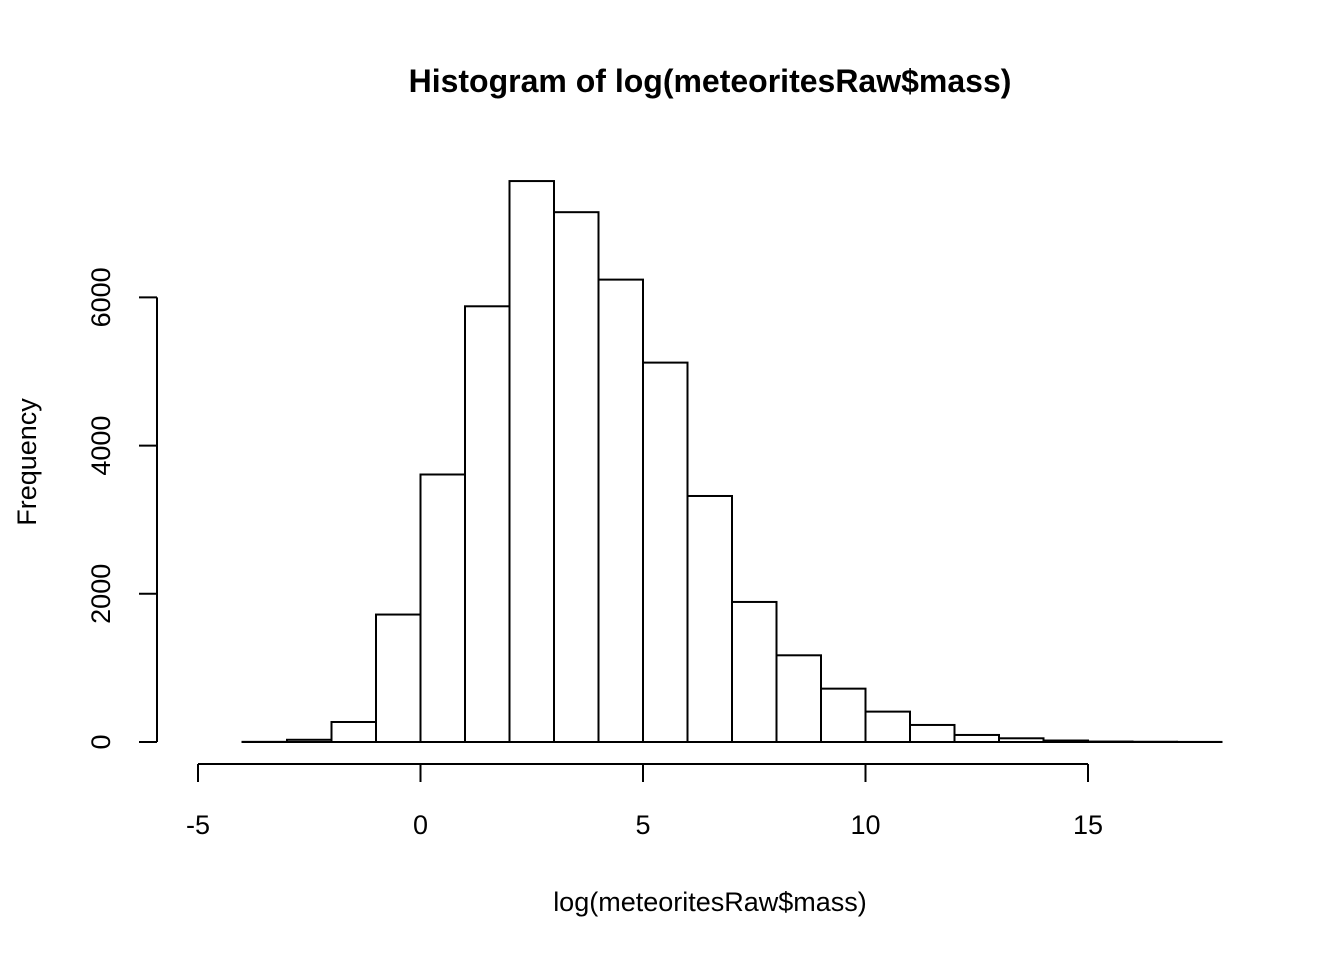  I want to click on x-tick-label: 15, so click(1088, 825).